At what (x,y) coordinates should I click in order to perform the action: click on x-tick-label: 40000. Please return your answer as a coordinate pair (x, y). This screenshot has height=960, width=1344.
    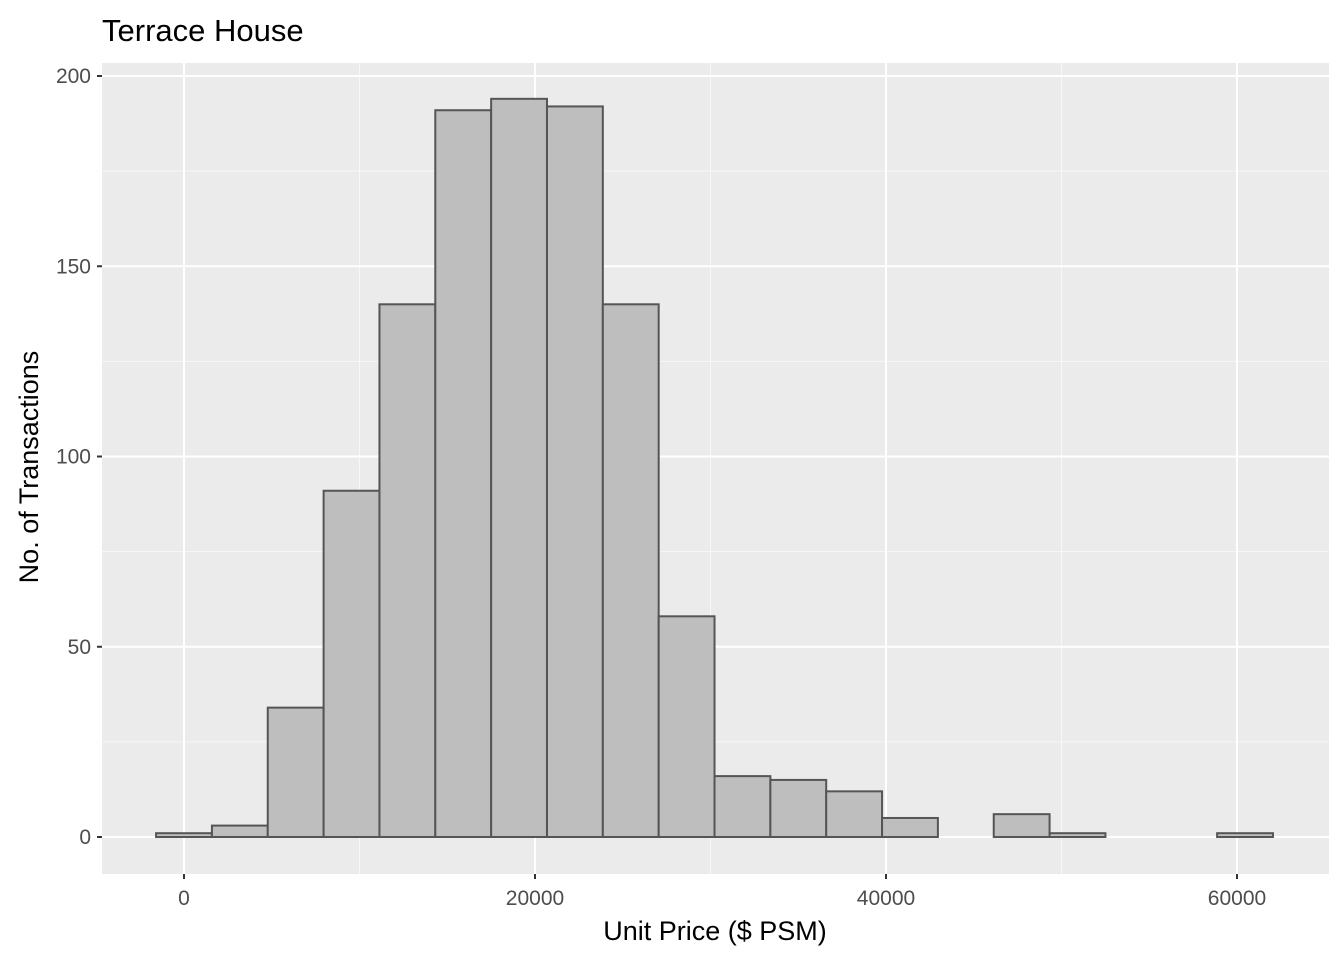
    Looking at the image, I should click on (886, 898).